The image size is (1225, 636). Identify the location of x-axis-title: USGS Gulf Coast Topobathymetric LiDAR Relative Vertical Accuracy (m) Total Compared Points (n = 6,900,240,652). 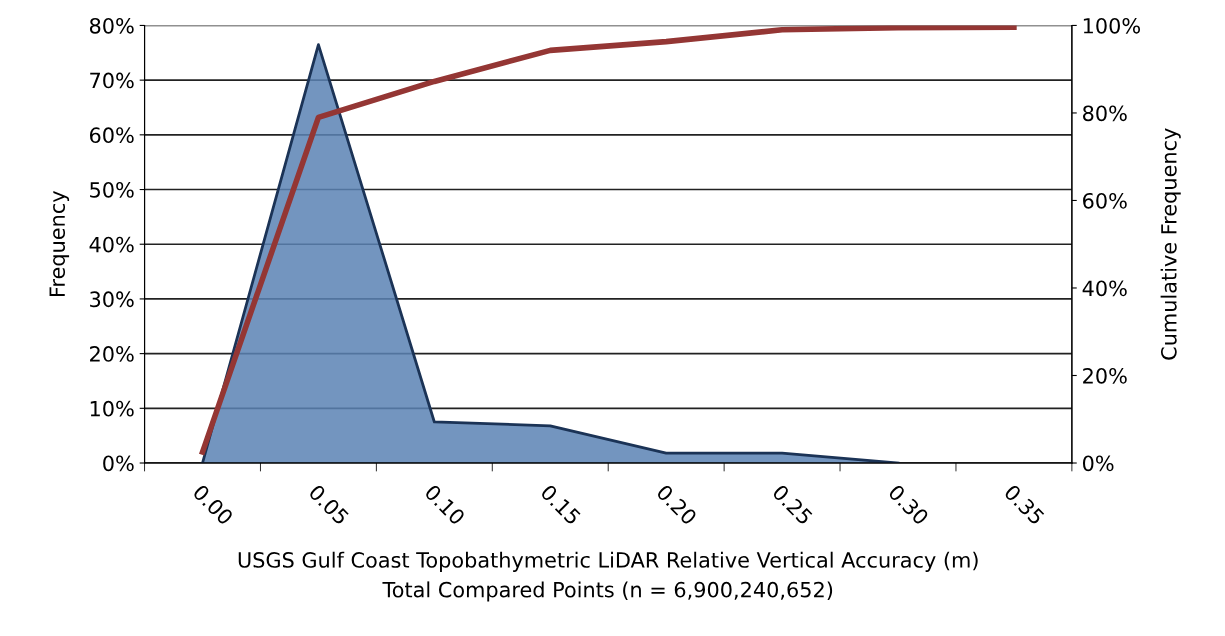
(608, 576).